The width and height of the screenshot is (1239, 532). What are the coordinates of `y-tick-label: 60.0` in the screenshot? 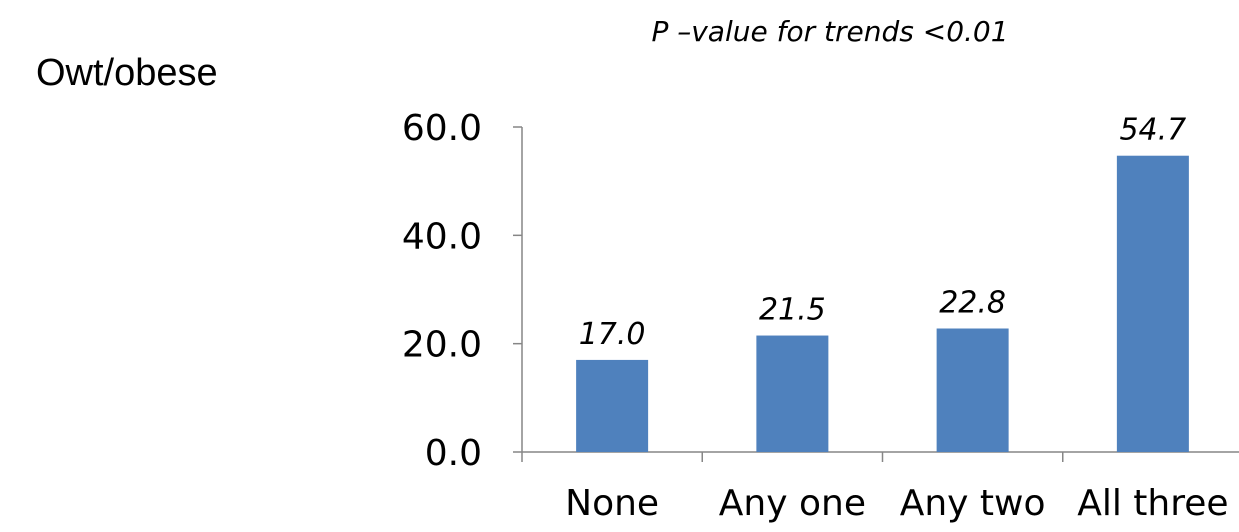 It's located at (442, 128).